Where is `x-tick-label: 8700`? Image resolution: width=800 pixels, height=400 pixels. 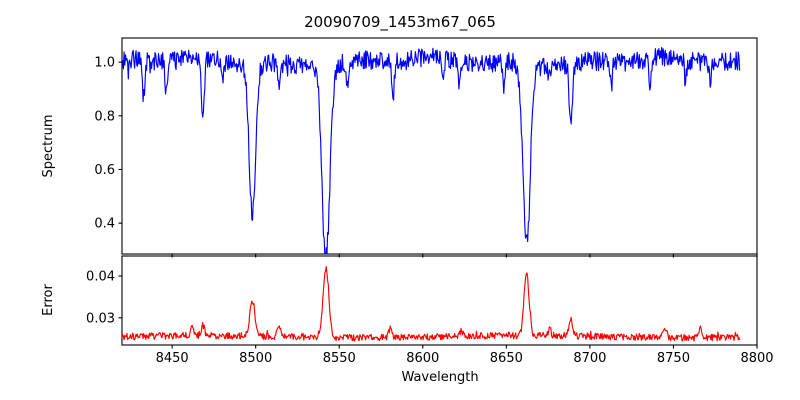
x-tick-label: 8700 is located at coordinates (589, 358).